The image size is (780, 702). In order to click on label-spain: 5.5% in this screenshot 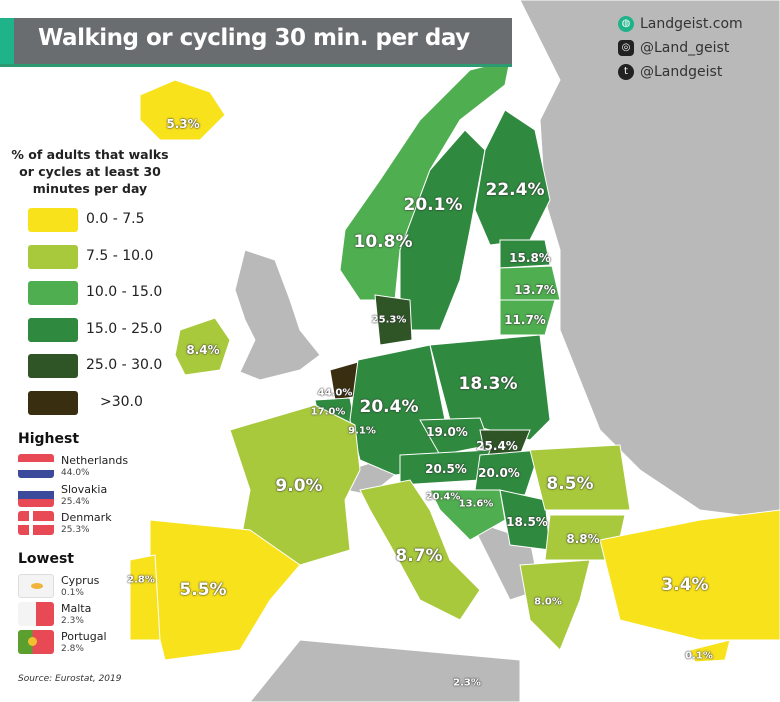, I will do `click(203, 590)`.